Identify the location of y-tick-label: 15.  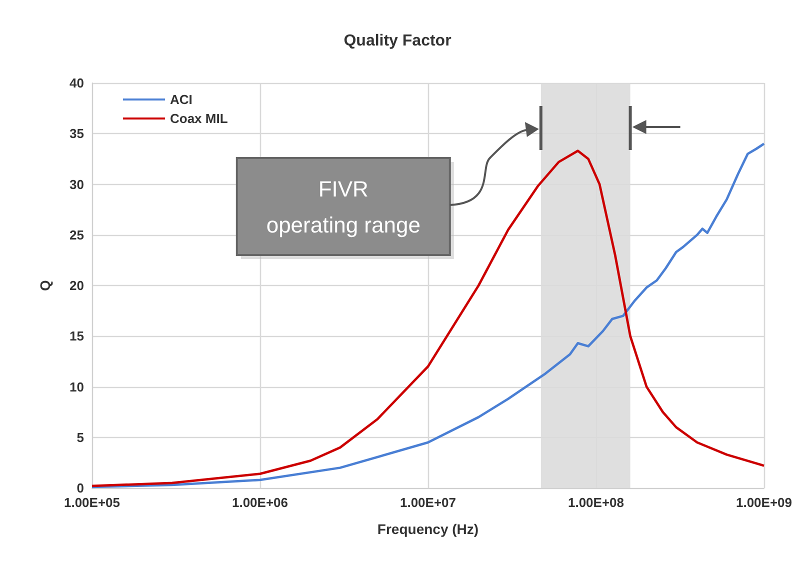
(77, 336).